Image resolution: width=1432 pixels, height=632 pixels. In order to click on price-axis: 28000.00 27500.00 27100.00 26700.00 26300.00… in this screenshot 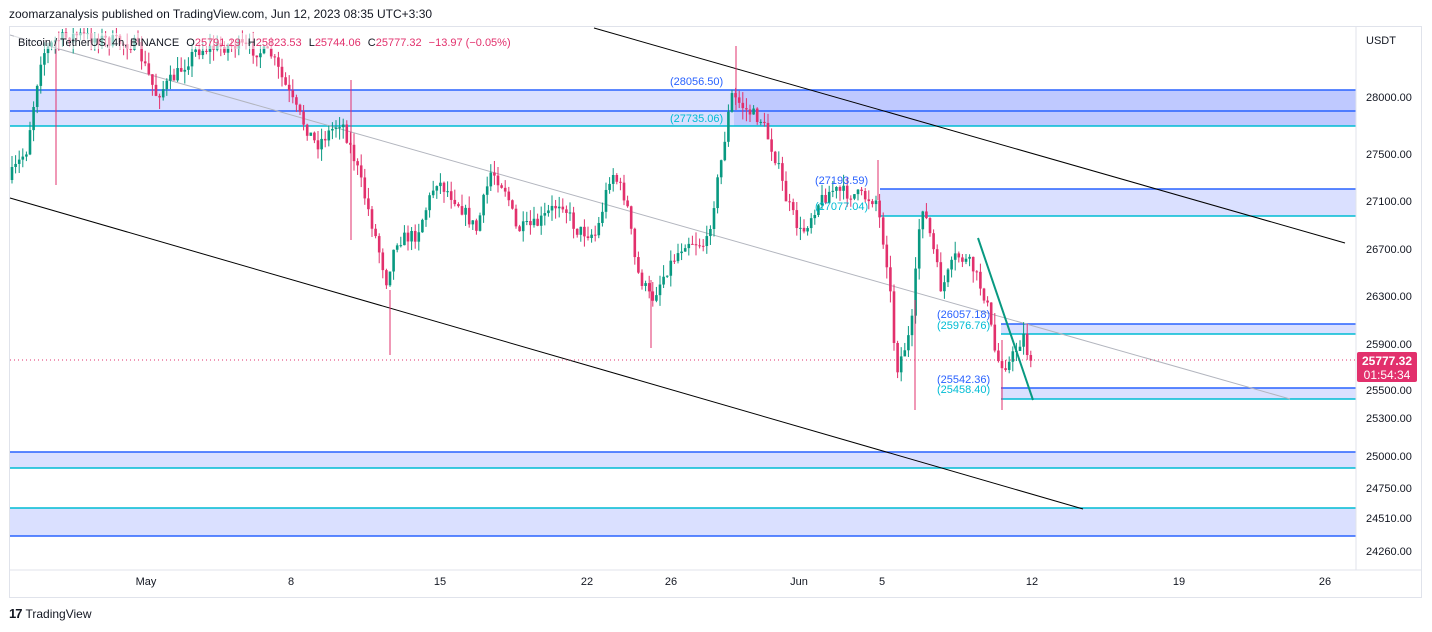, I will do `click(1389, 325)`.